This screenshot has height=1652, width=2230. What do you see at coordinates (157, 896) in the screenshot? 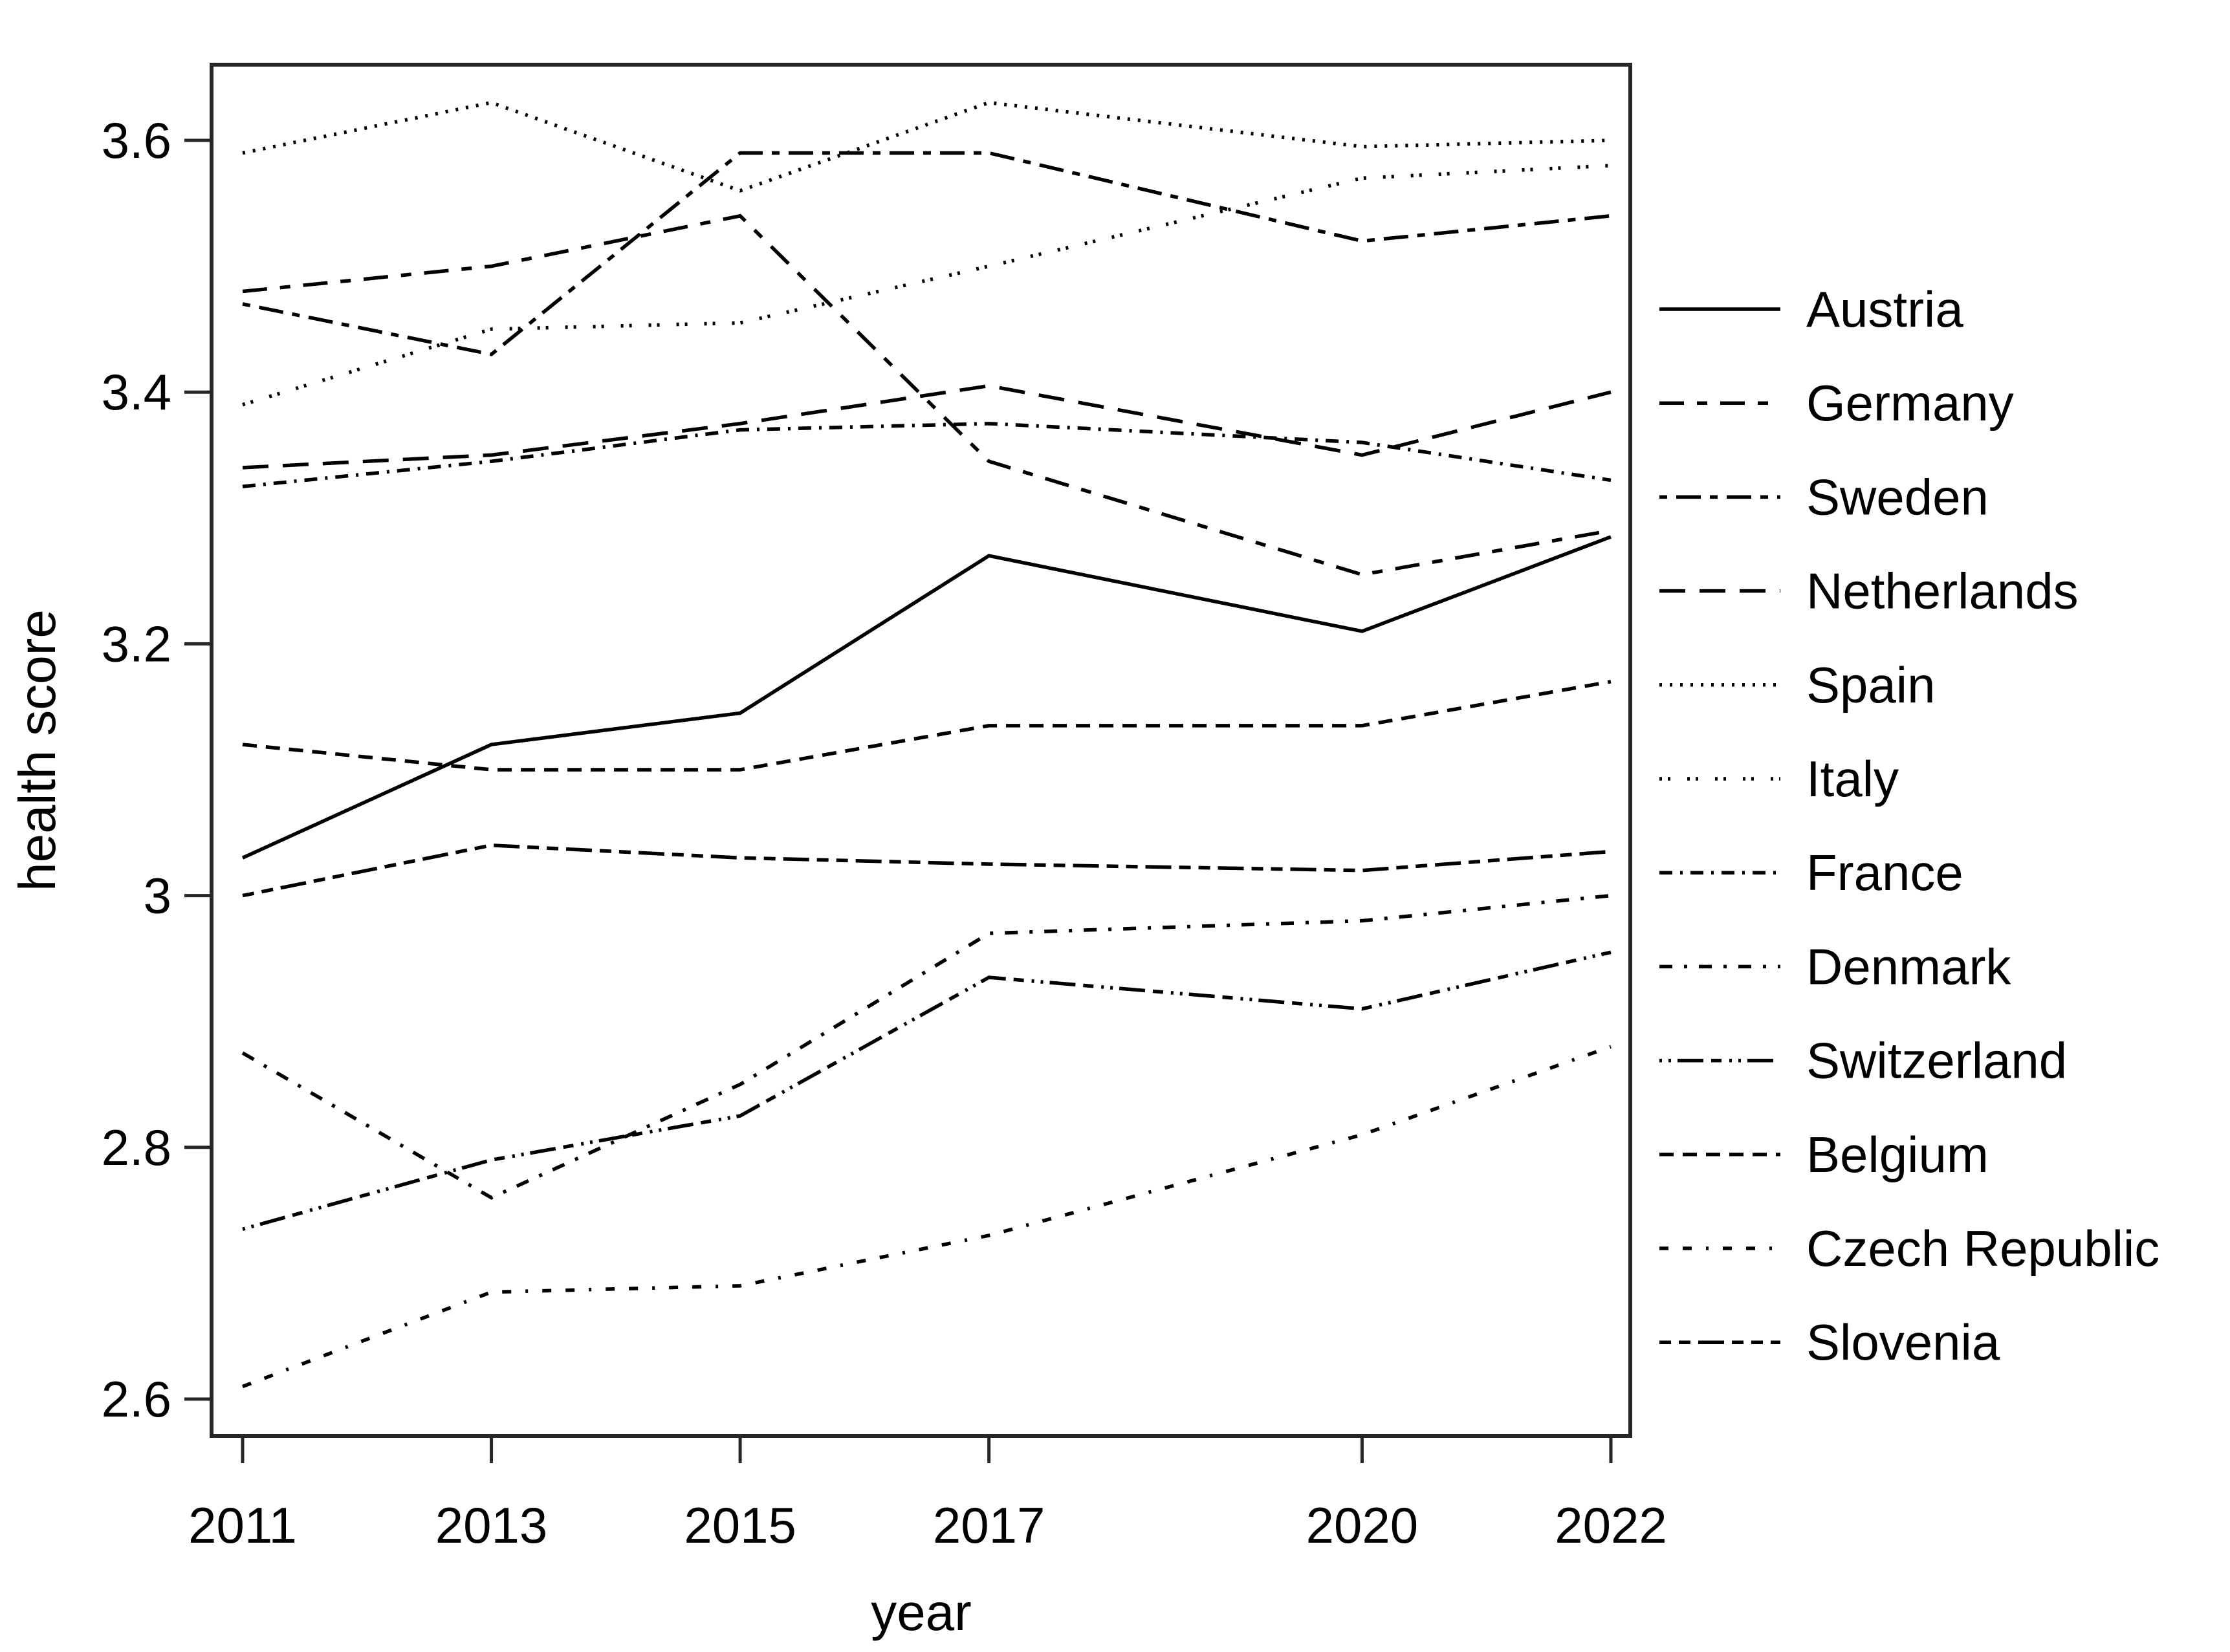
I see `y-tick-label: 3` at bounding box center [157, 896].